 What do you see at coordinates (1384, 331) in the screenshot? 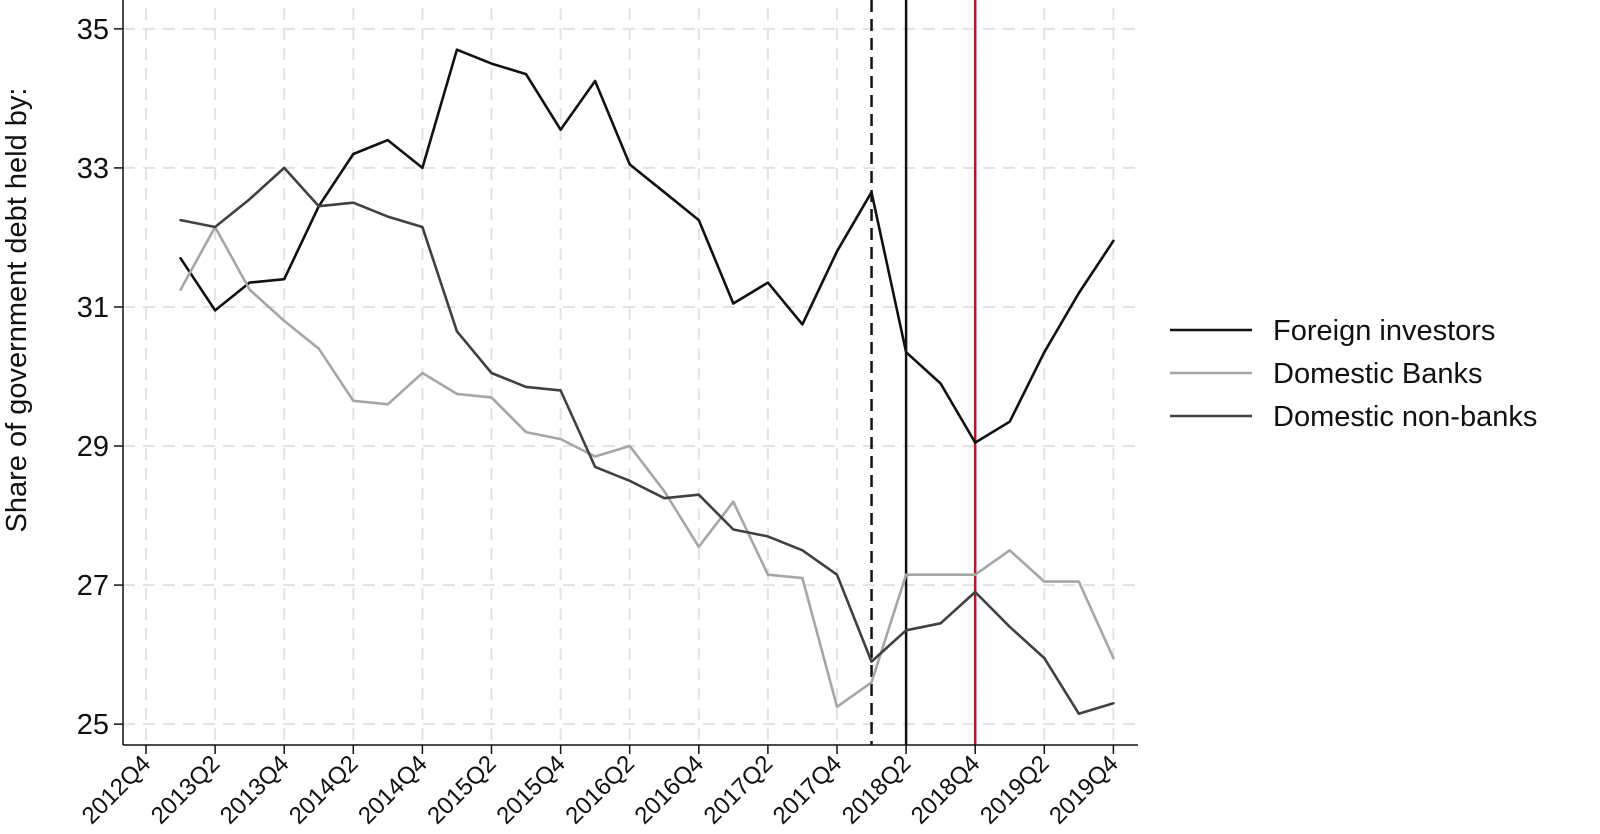
I see `legend-label: Foreign investors` at bounding box center [1384, 331].